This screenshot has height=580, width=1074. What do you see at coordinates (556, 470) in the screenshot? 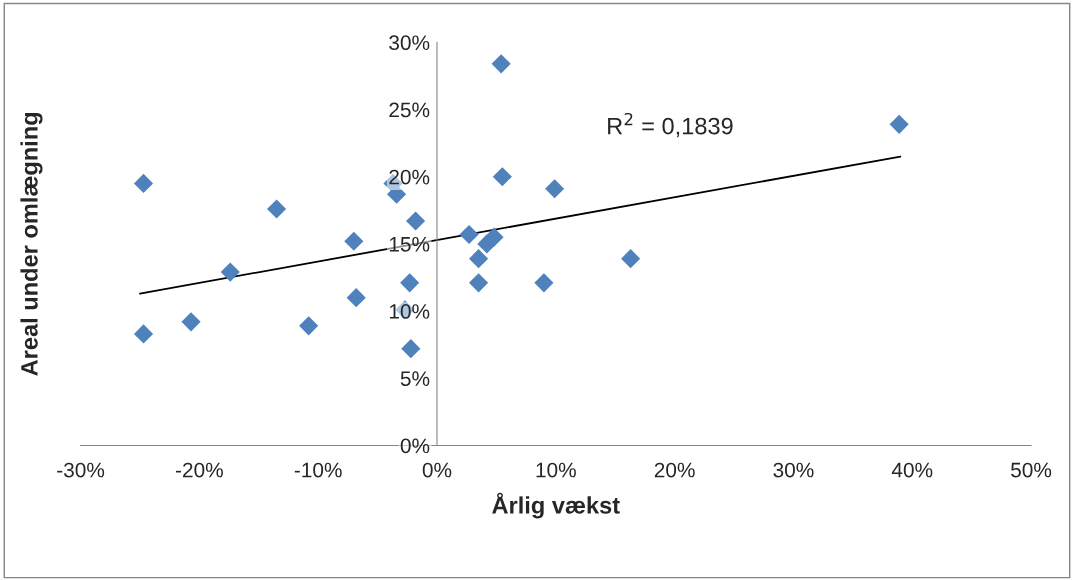
I see `x-tick-label: 10%` at bounding box center [556, 470].